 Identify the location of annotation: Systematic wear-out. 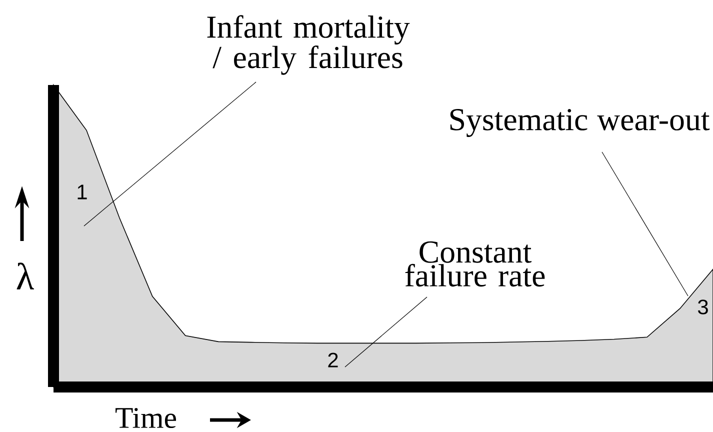
(580, 123).